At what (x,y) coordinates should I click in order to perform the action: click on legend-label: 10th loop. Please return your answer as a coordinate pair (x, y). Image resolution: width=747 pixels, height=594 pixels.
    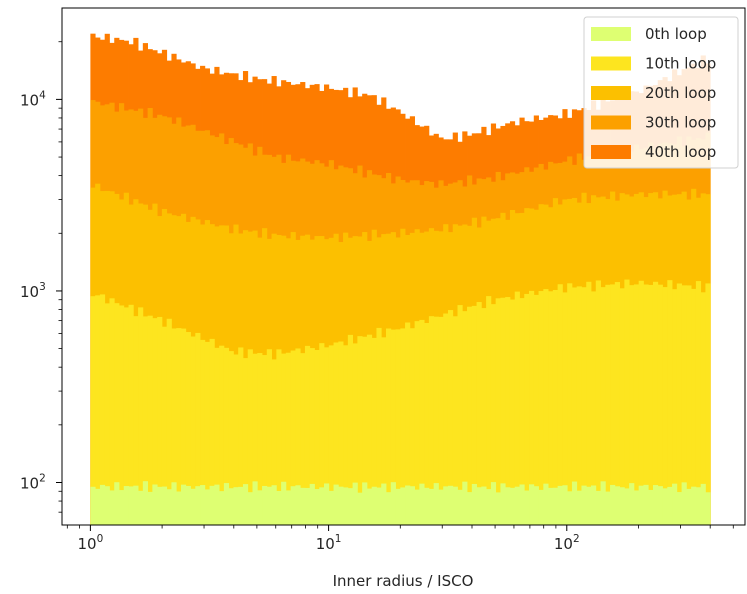
    Looking at the image, I should click on (680, 64).